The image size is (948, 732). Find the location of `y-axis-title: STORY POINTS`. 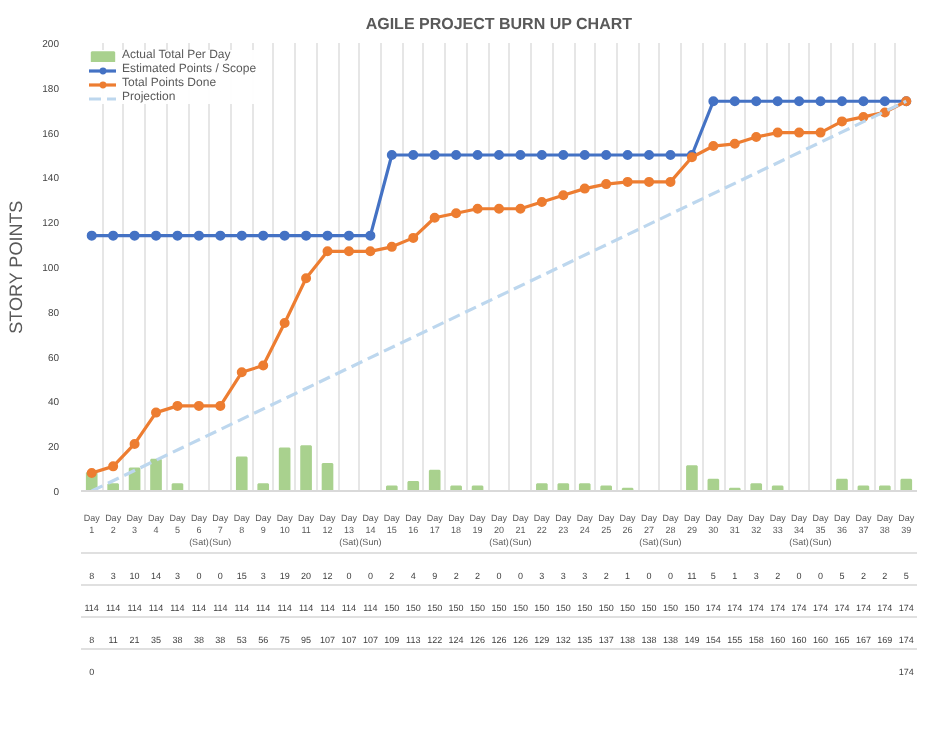

y-axis-title: STORY POINTS is located at coordinates (16, 267).